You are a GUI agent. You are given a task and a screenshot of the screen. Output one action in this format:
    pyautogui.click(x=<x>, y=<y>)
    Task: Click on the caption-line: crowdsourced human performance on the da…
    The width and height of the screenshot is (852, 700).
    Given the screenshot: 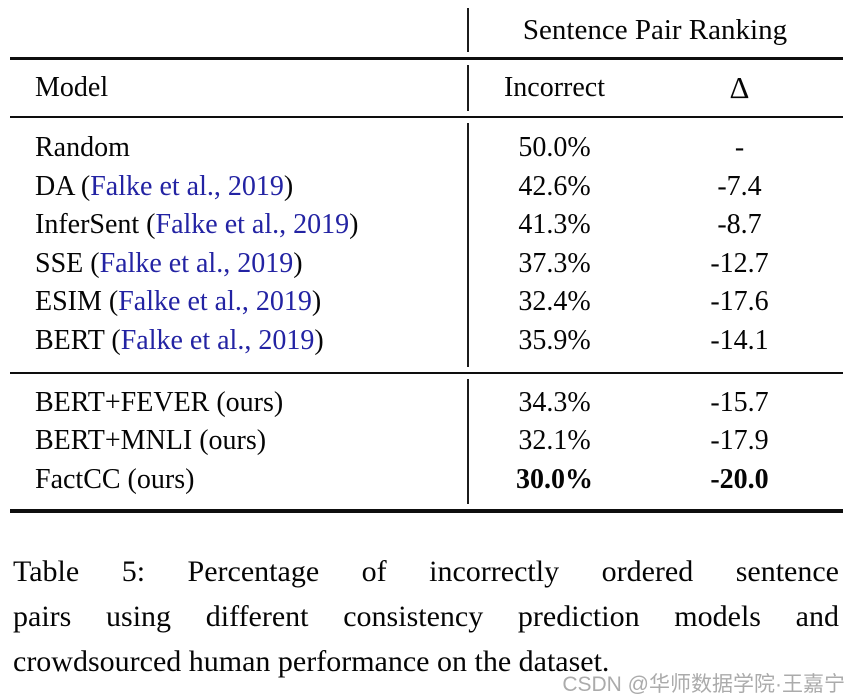 What is the action you would take?
    pyautogui.click(x=311, y=662)
    